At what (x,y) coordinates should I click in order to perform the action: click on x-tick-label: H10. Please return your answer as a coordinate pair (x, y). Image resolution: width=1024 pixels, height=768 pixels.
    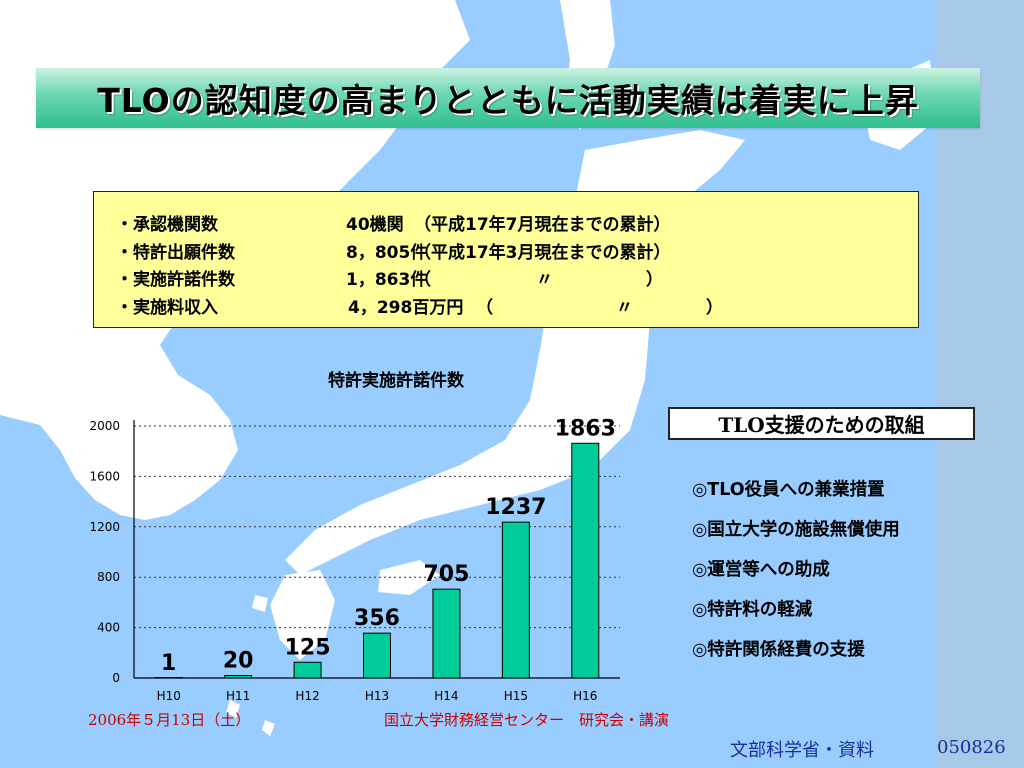
    Looking at the image, I should click on (169, 696).